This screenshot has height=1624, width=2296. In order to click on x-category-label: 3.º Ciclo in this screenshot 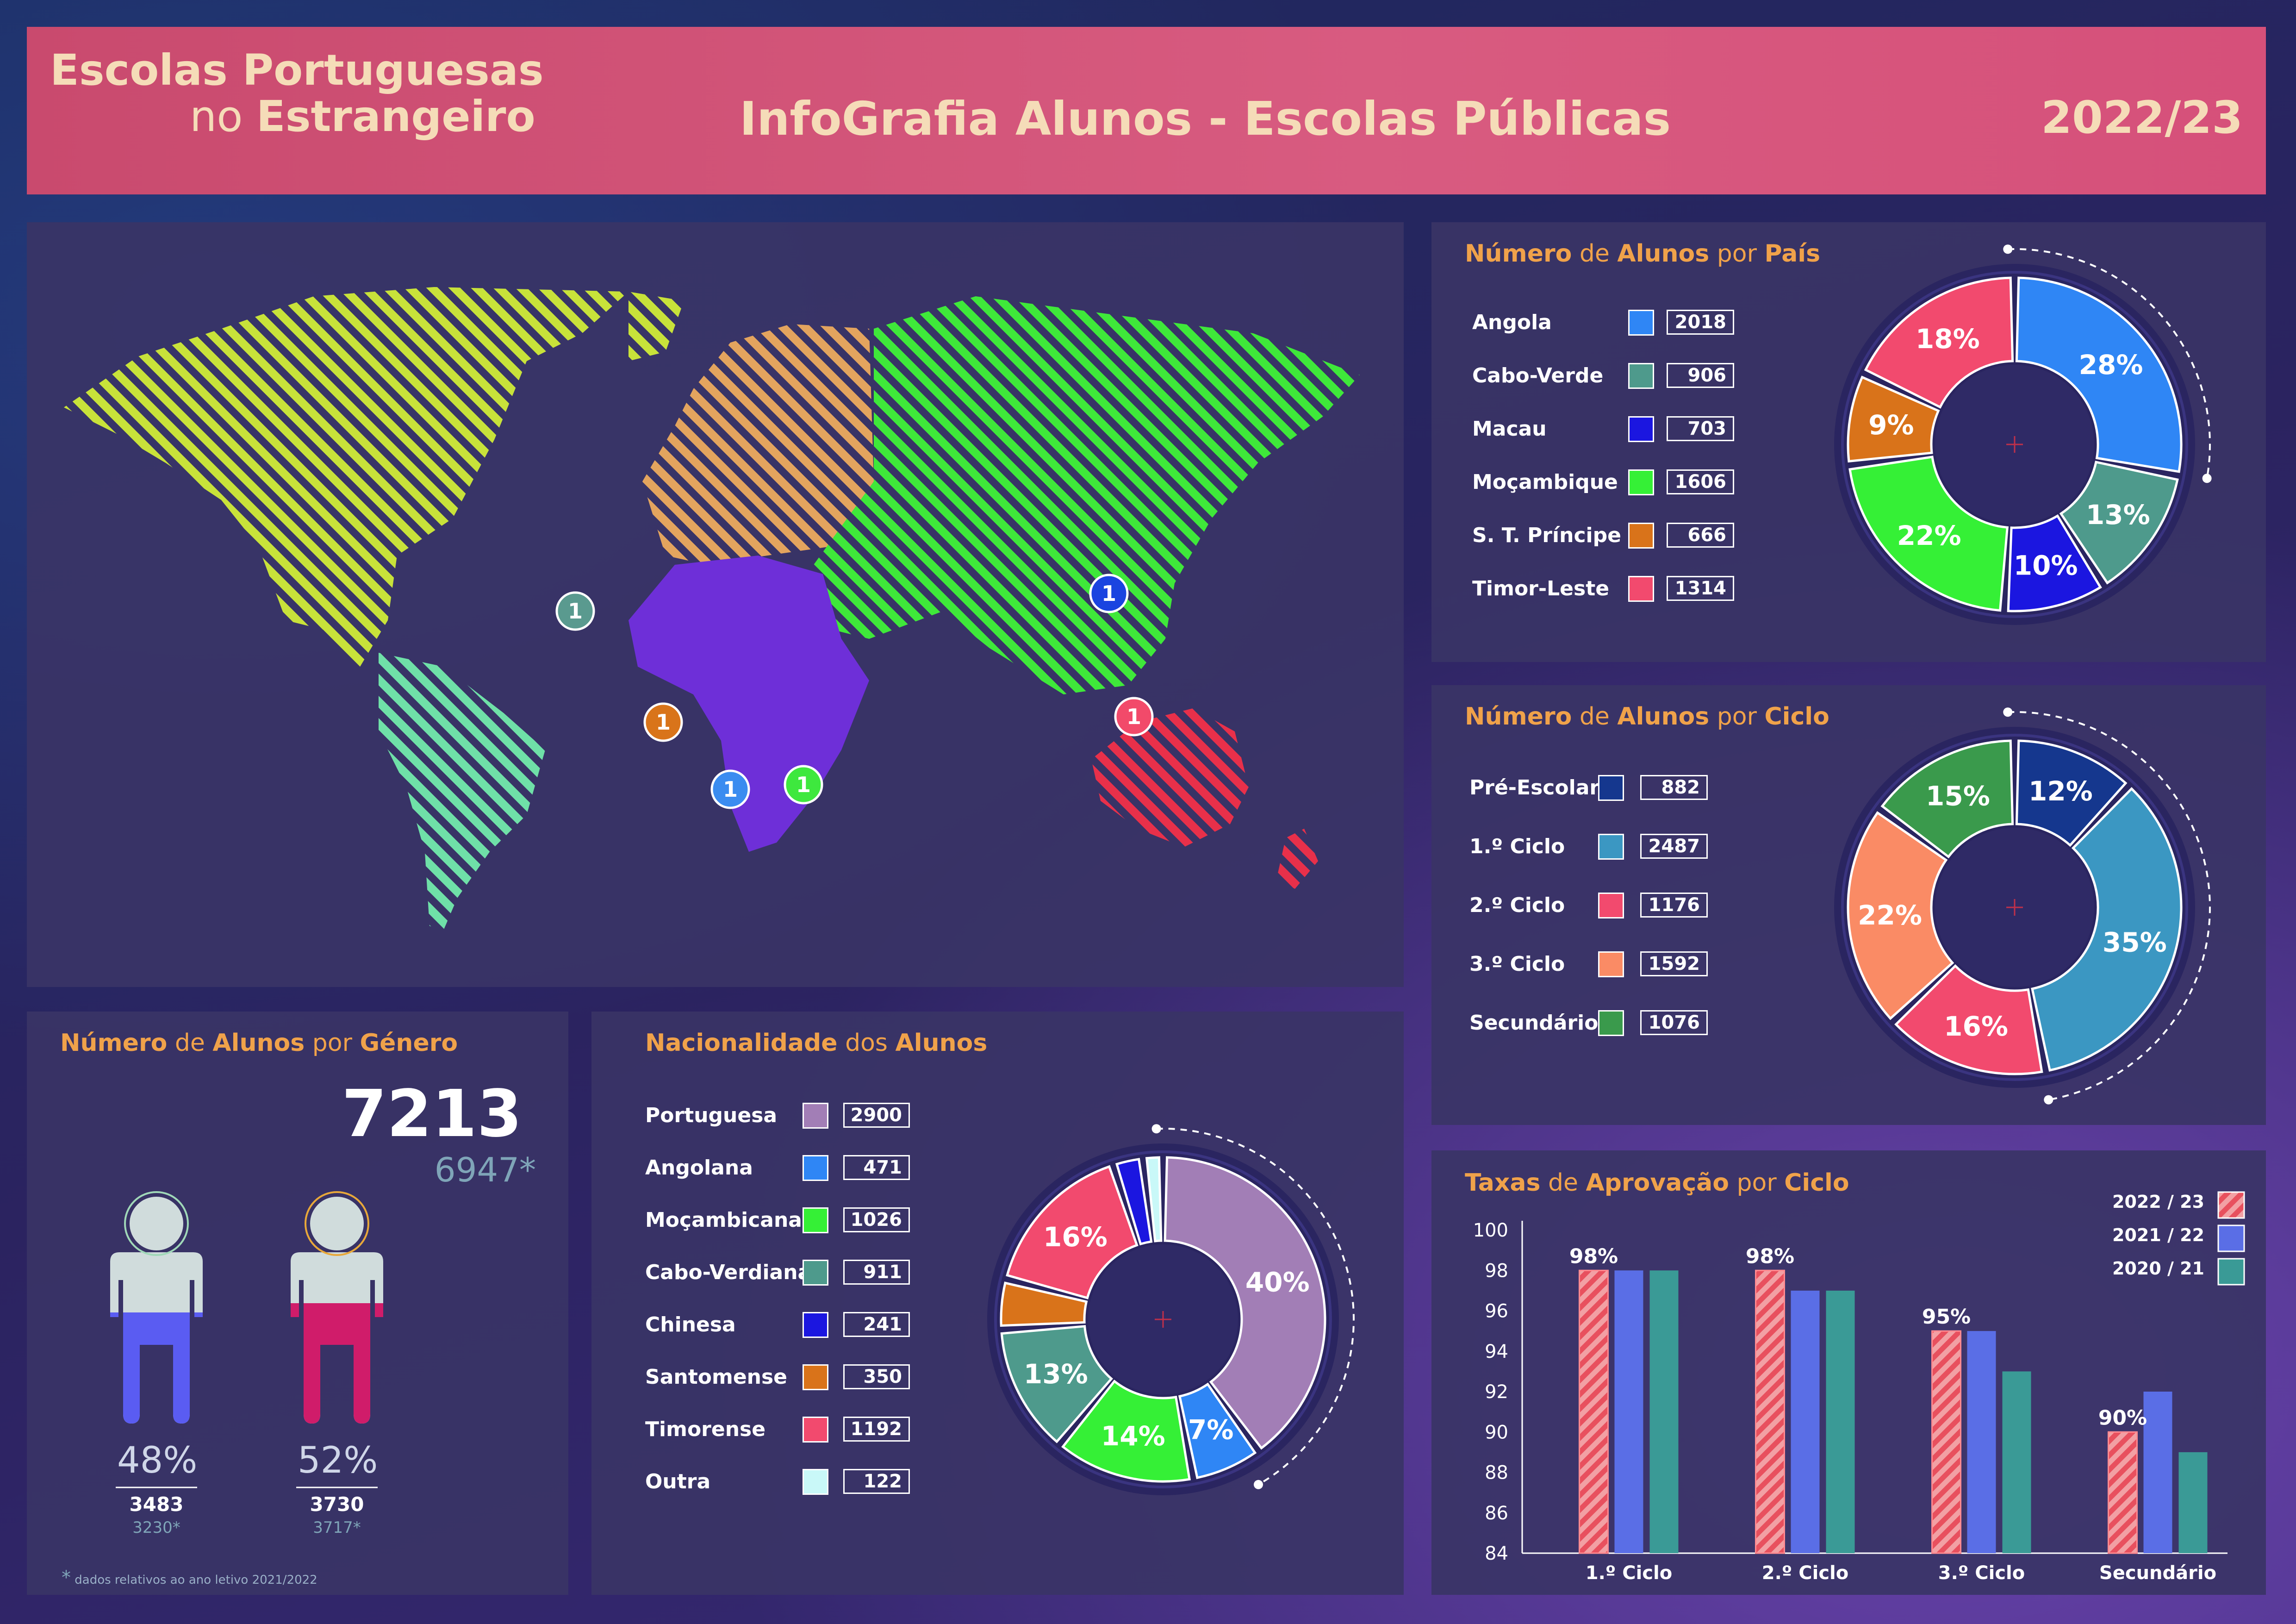, I will do `click(1981, 1573)`.